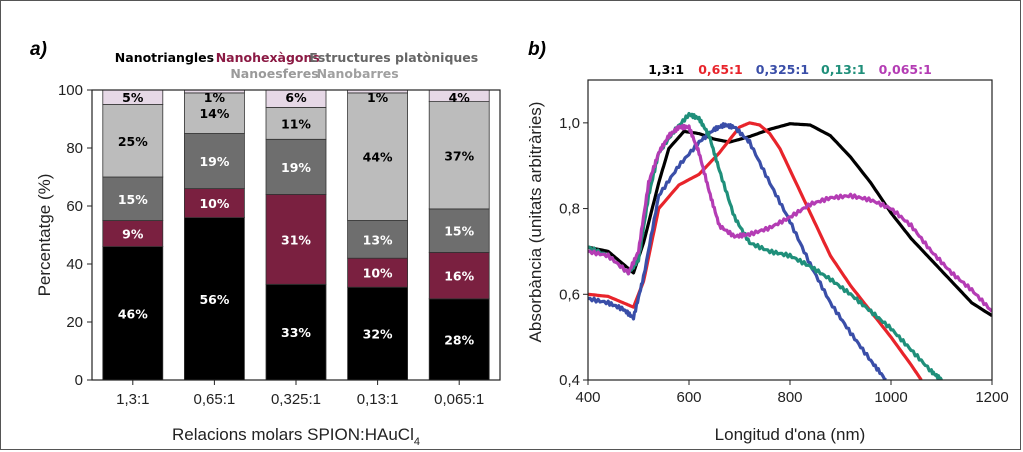  I want to click on legend-entry: 0,65:1, so click(720, 69).